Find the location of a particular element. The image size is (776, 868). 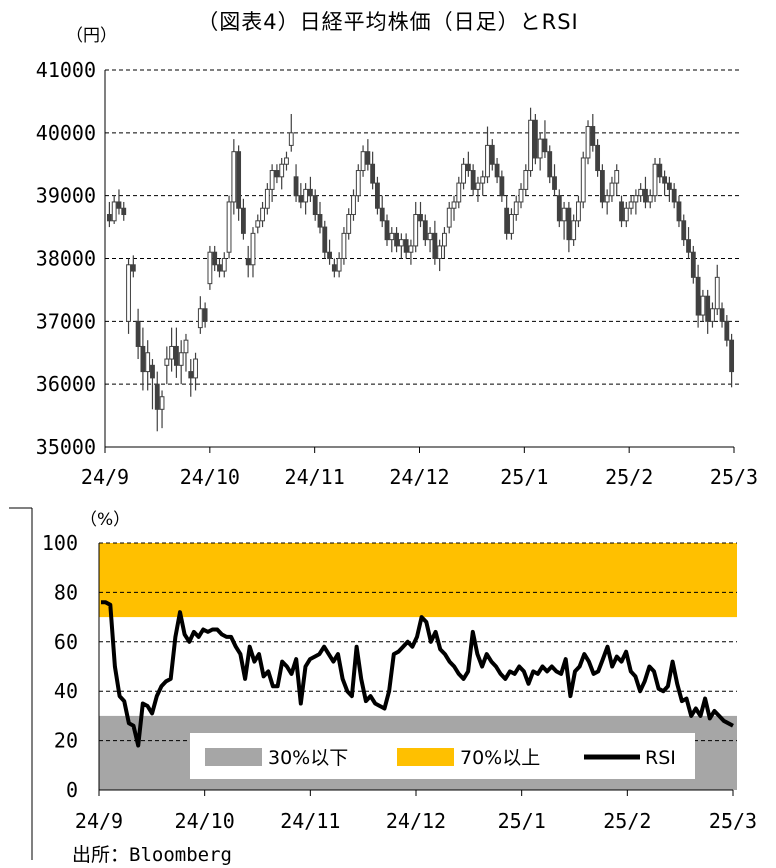

y-tick-label: 39000 is located at coordinates (66, 196).